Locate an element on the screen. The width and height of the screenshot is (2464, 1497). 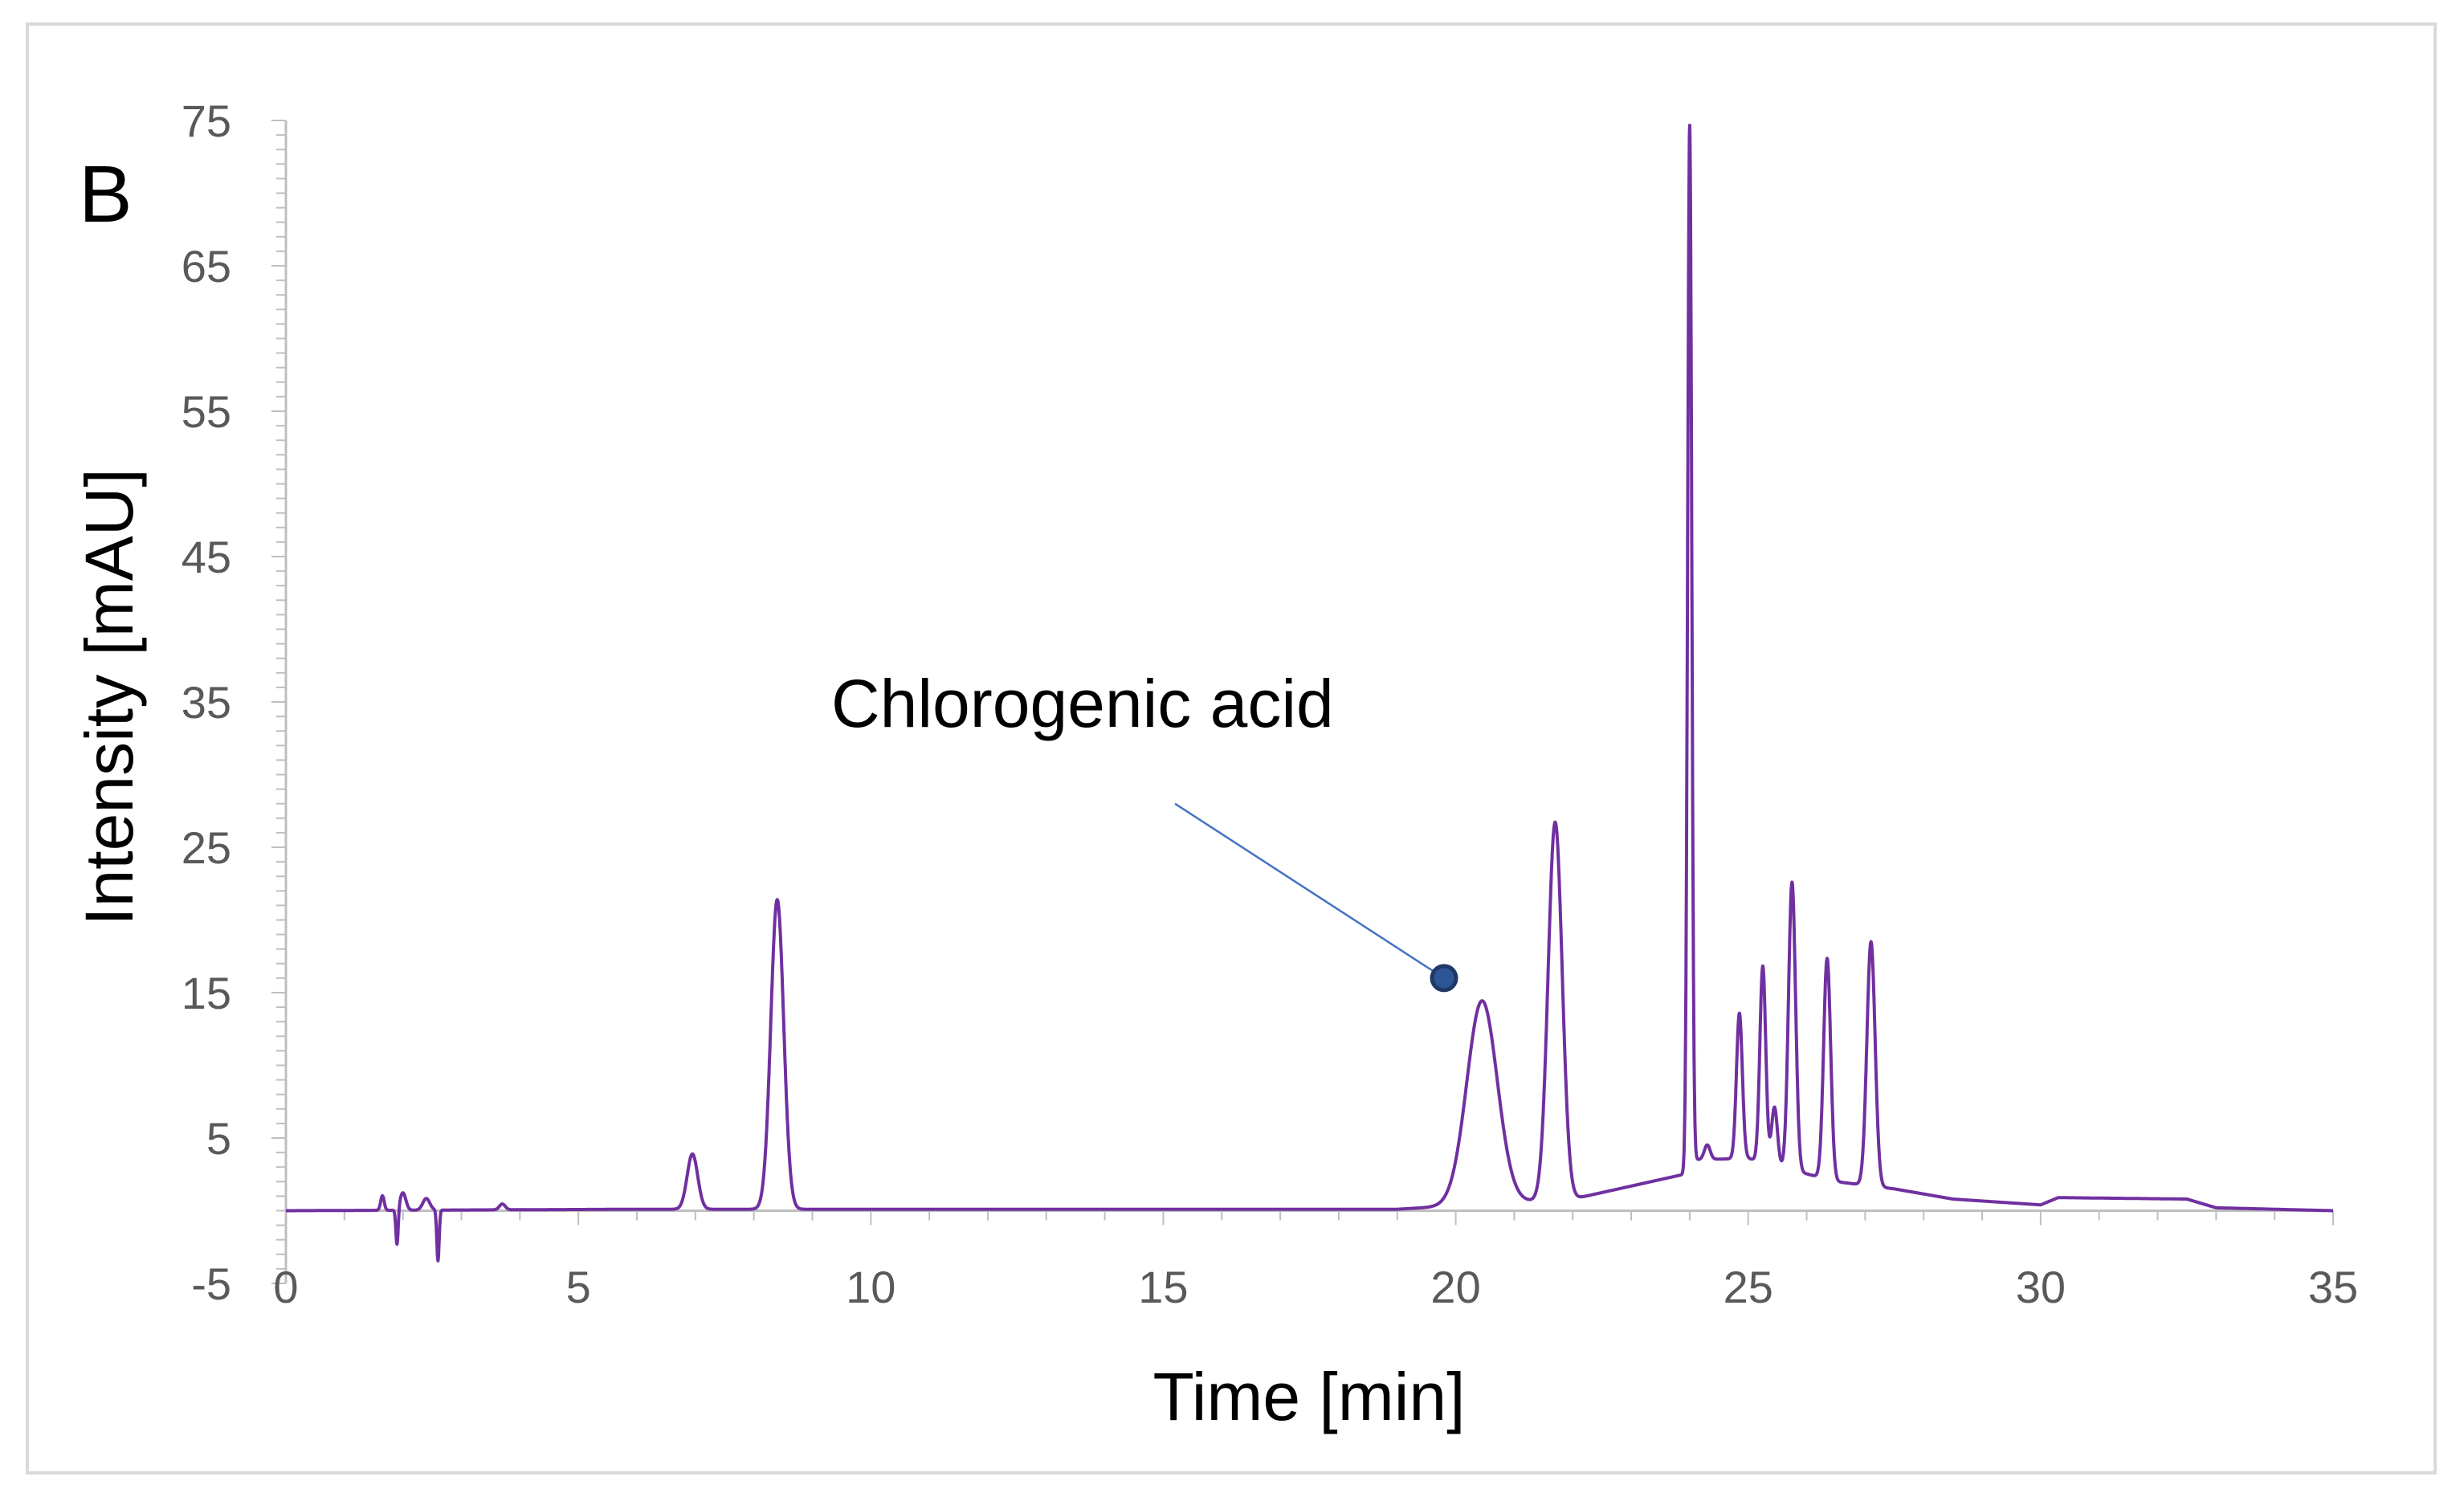
y-tick-label: 75 is located at coordinates (206, 121).